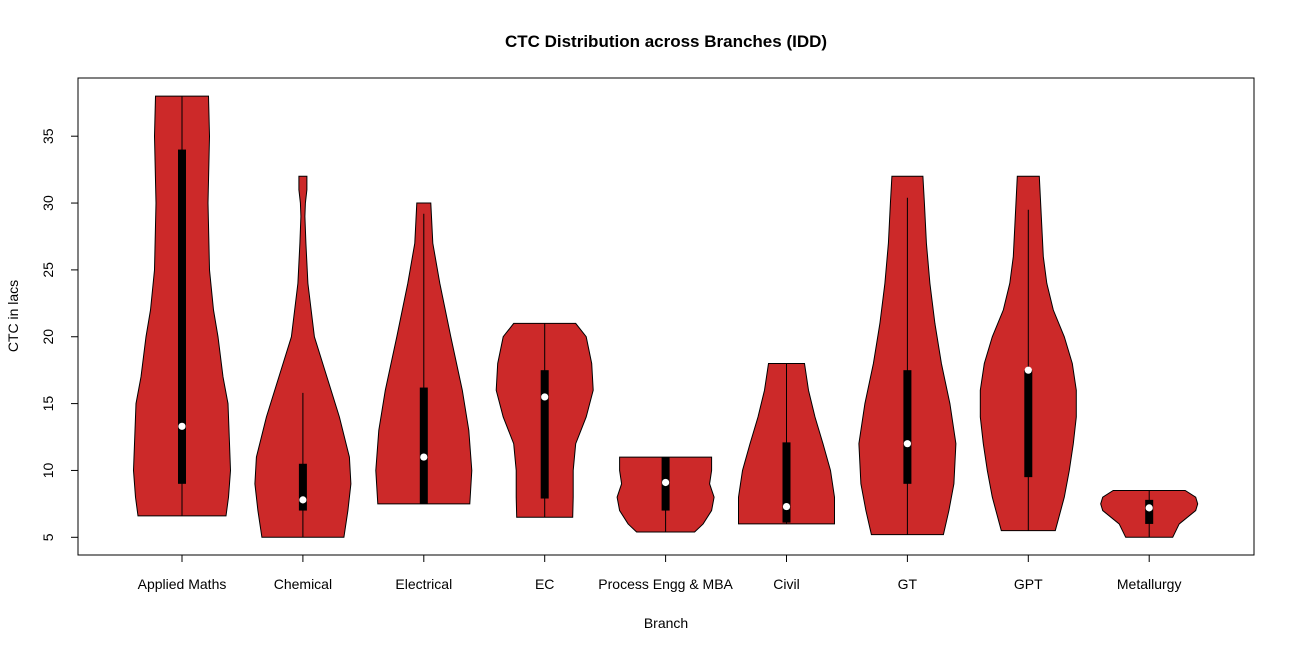 The height and width of the screenshot is (658, 1294). I want to click on y-axis: 5 10 15 20 25 30 35, so click(59, 334).